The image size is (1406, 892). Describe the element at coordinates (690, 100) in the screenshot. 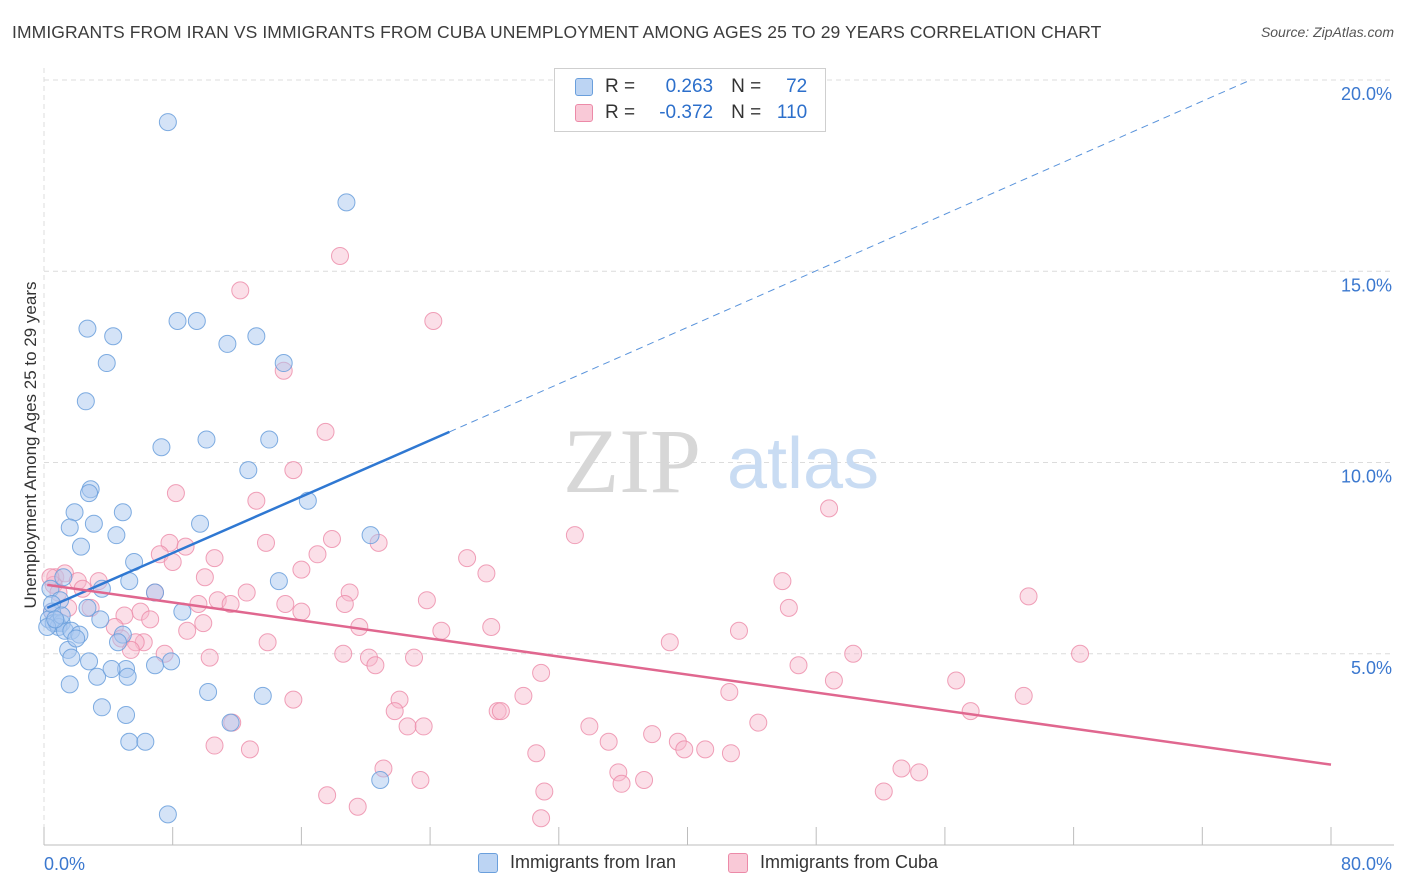

I see `stats-legend: R = 0.263 N = 72 R = -0.372 N = 110` at that location.